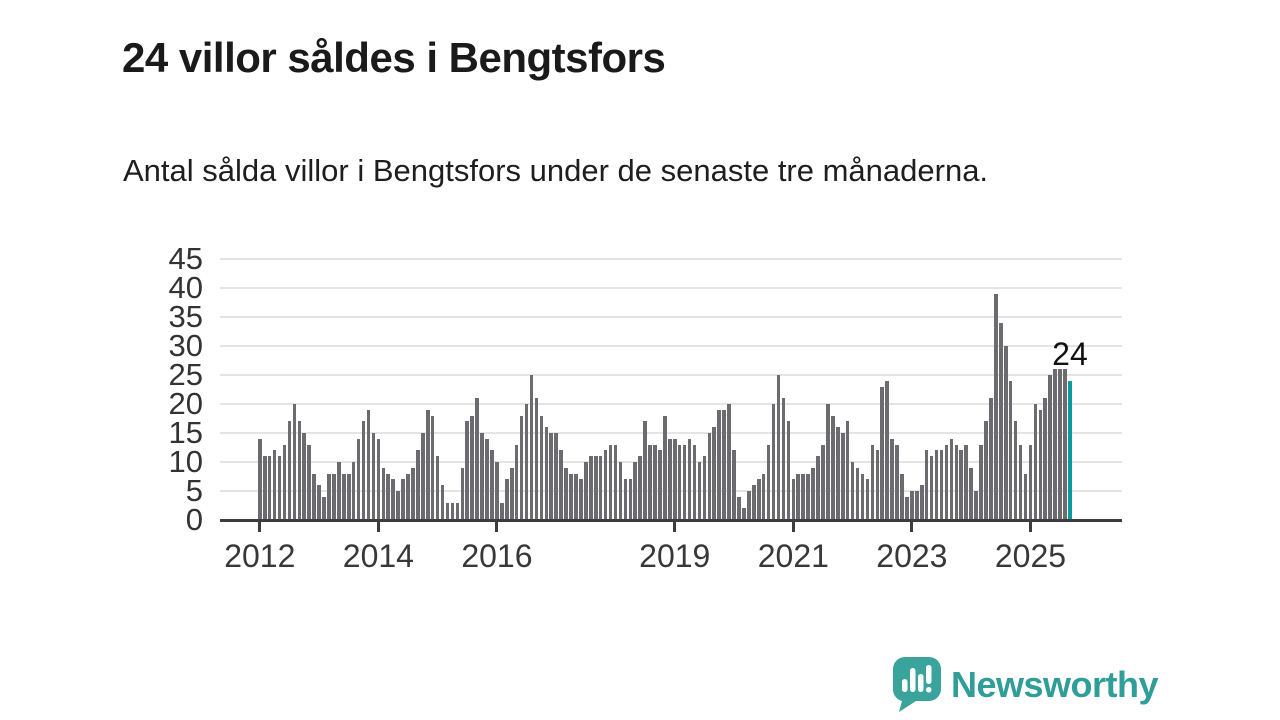 This screenshot has height=720, width=1280. Describe the element at coordinates (185, 287) in the screenshot. I see `y-axis-label: 40` at that location.